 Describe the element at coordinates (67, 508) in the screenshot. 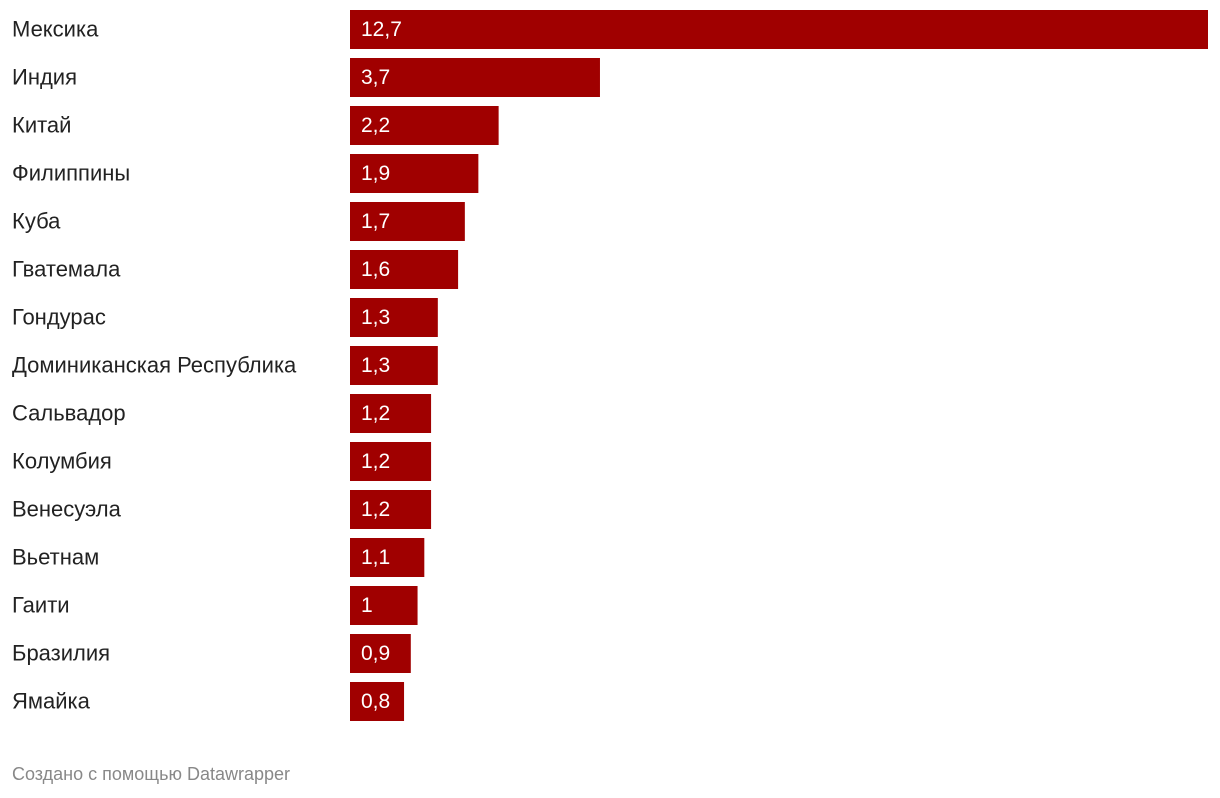

I see `category-label: Венесуэла` at that location.